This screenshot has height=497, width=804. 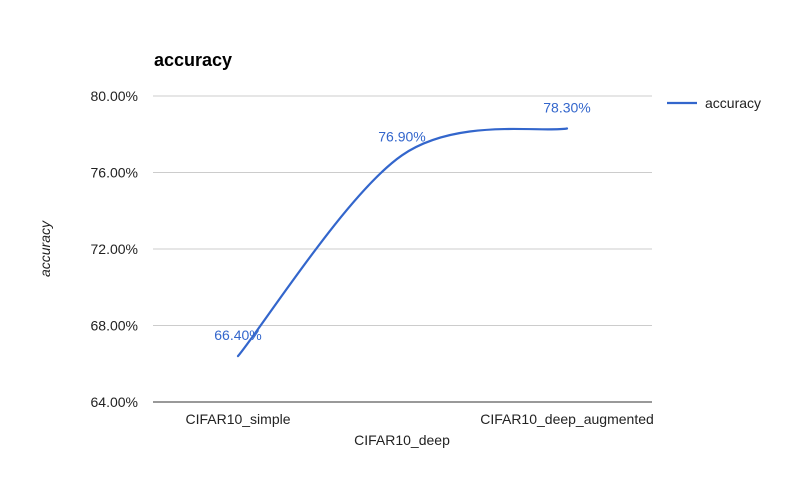 I want to click on y-tick-label: 76.00%, so click(x=114, y=173).